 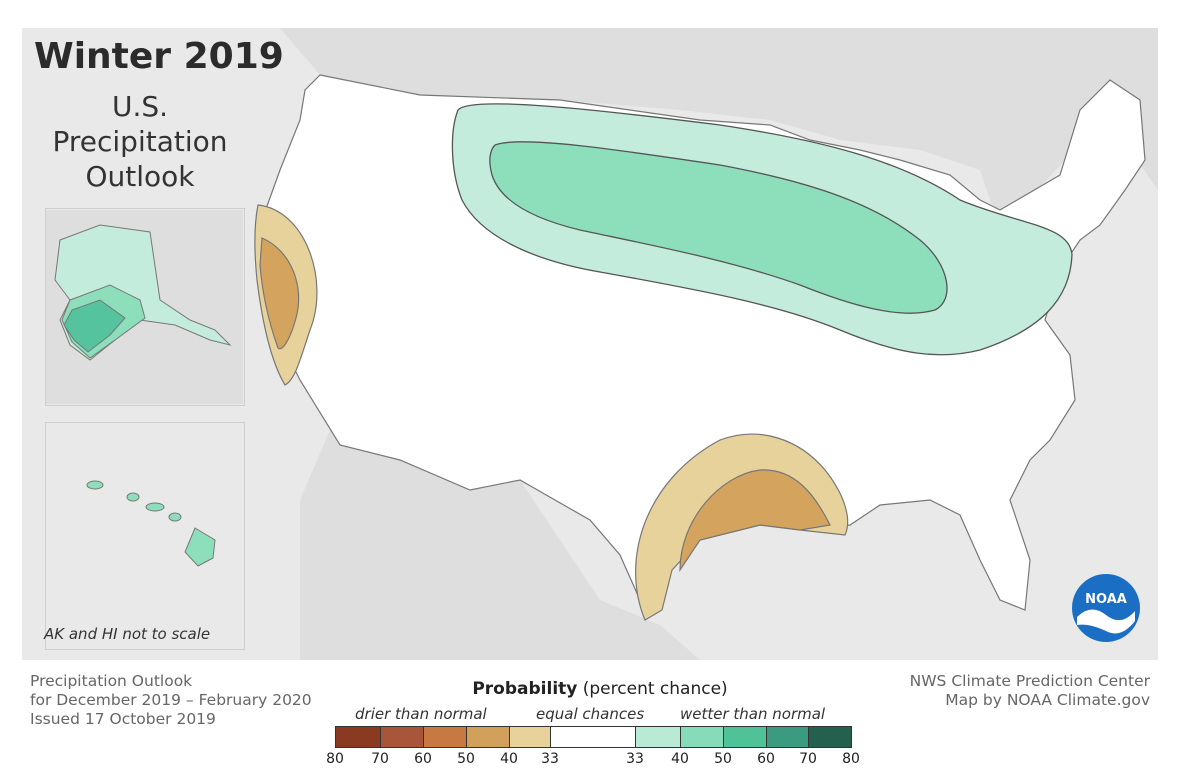 What do you see at coordinates (421, 714) in the screenshot?
I see `legend-drier-label: drier than normal` at bounding box center [421, 714].